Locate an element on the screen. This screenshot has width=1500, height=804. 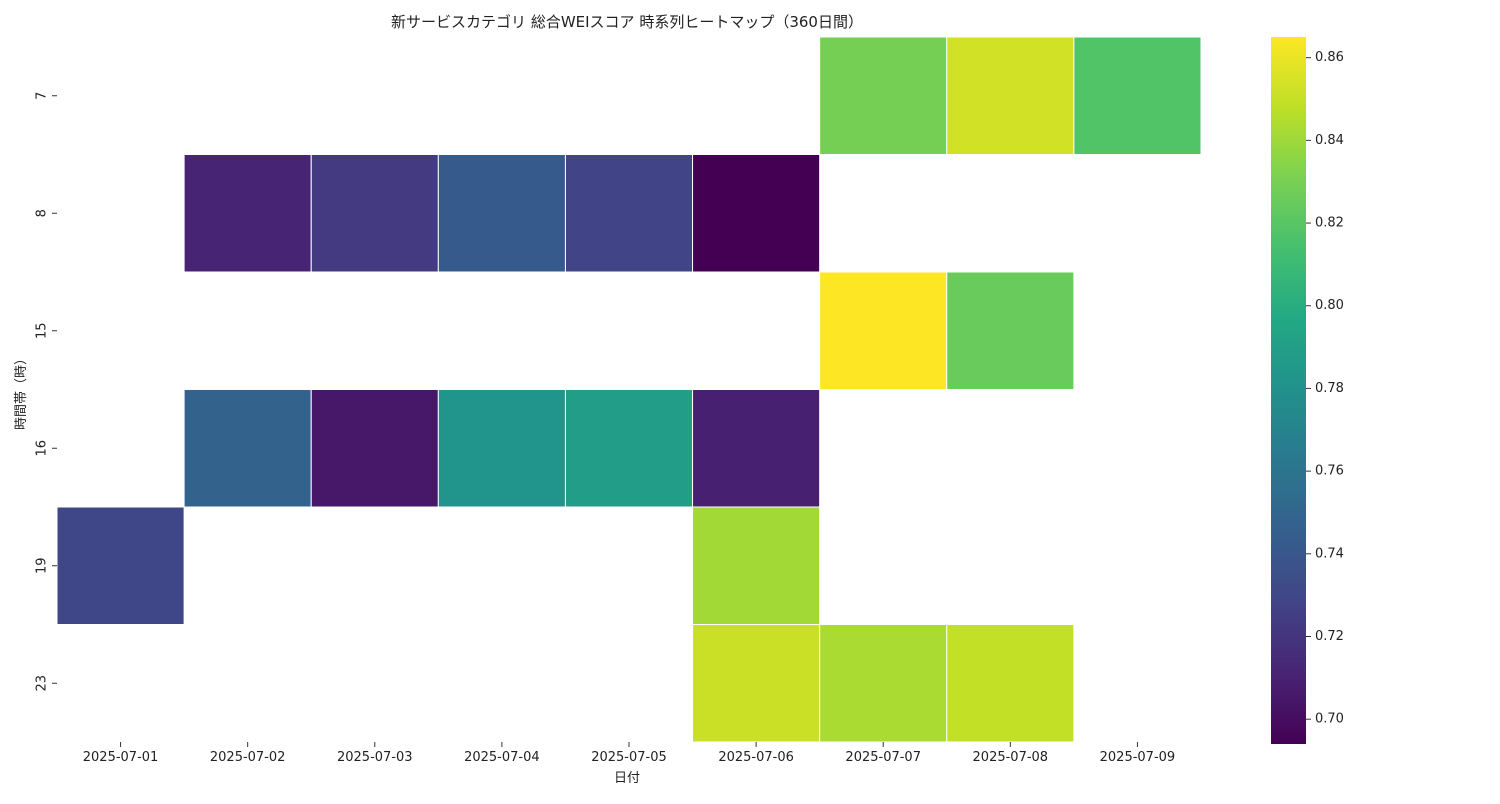
colorbar is located at coordinates (1288, 390).